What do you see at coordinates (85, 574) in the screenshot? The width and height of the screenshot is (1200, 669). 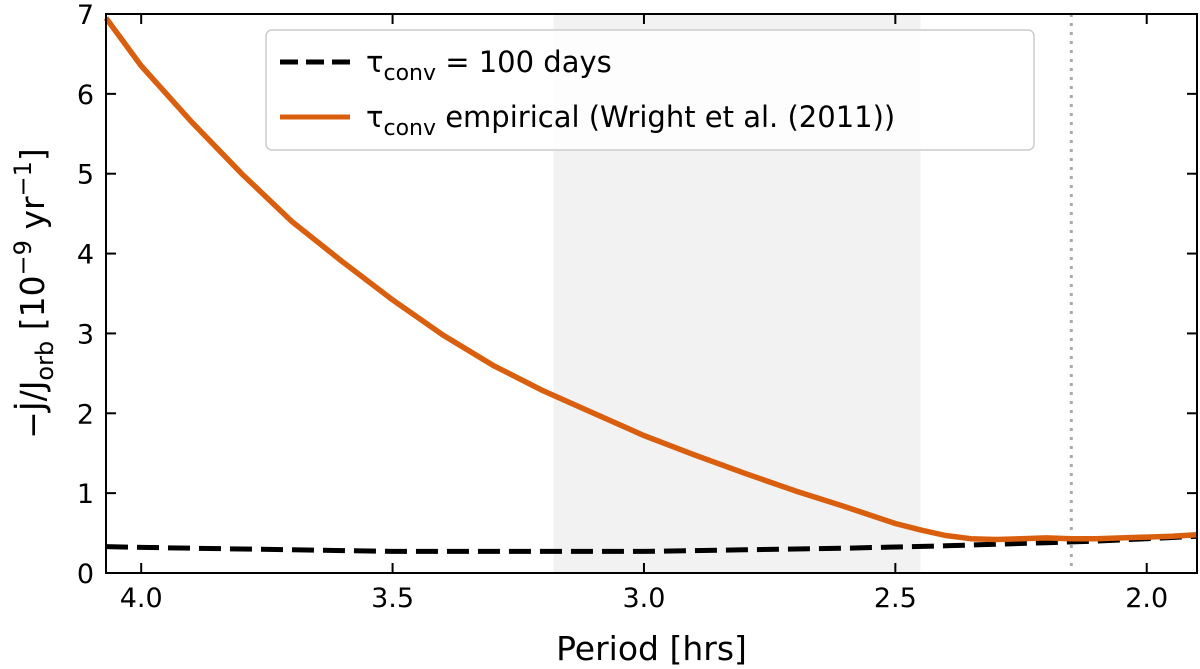 I see `y-tick-label: 0` at bounding box center [85, 574].